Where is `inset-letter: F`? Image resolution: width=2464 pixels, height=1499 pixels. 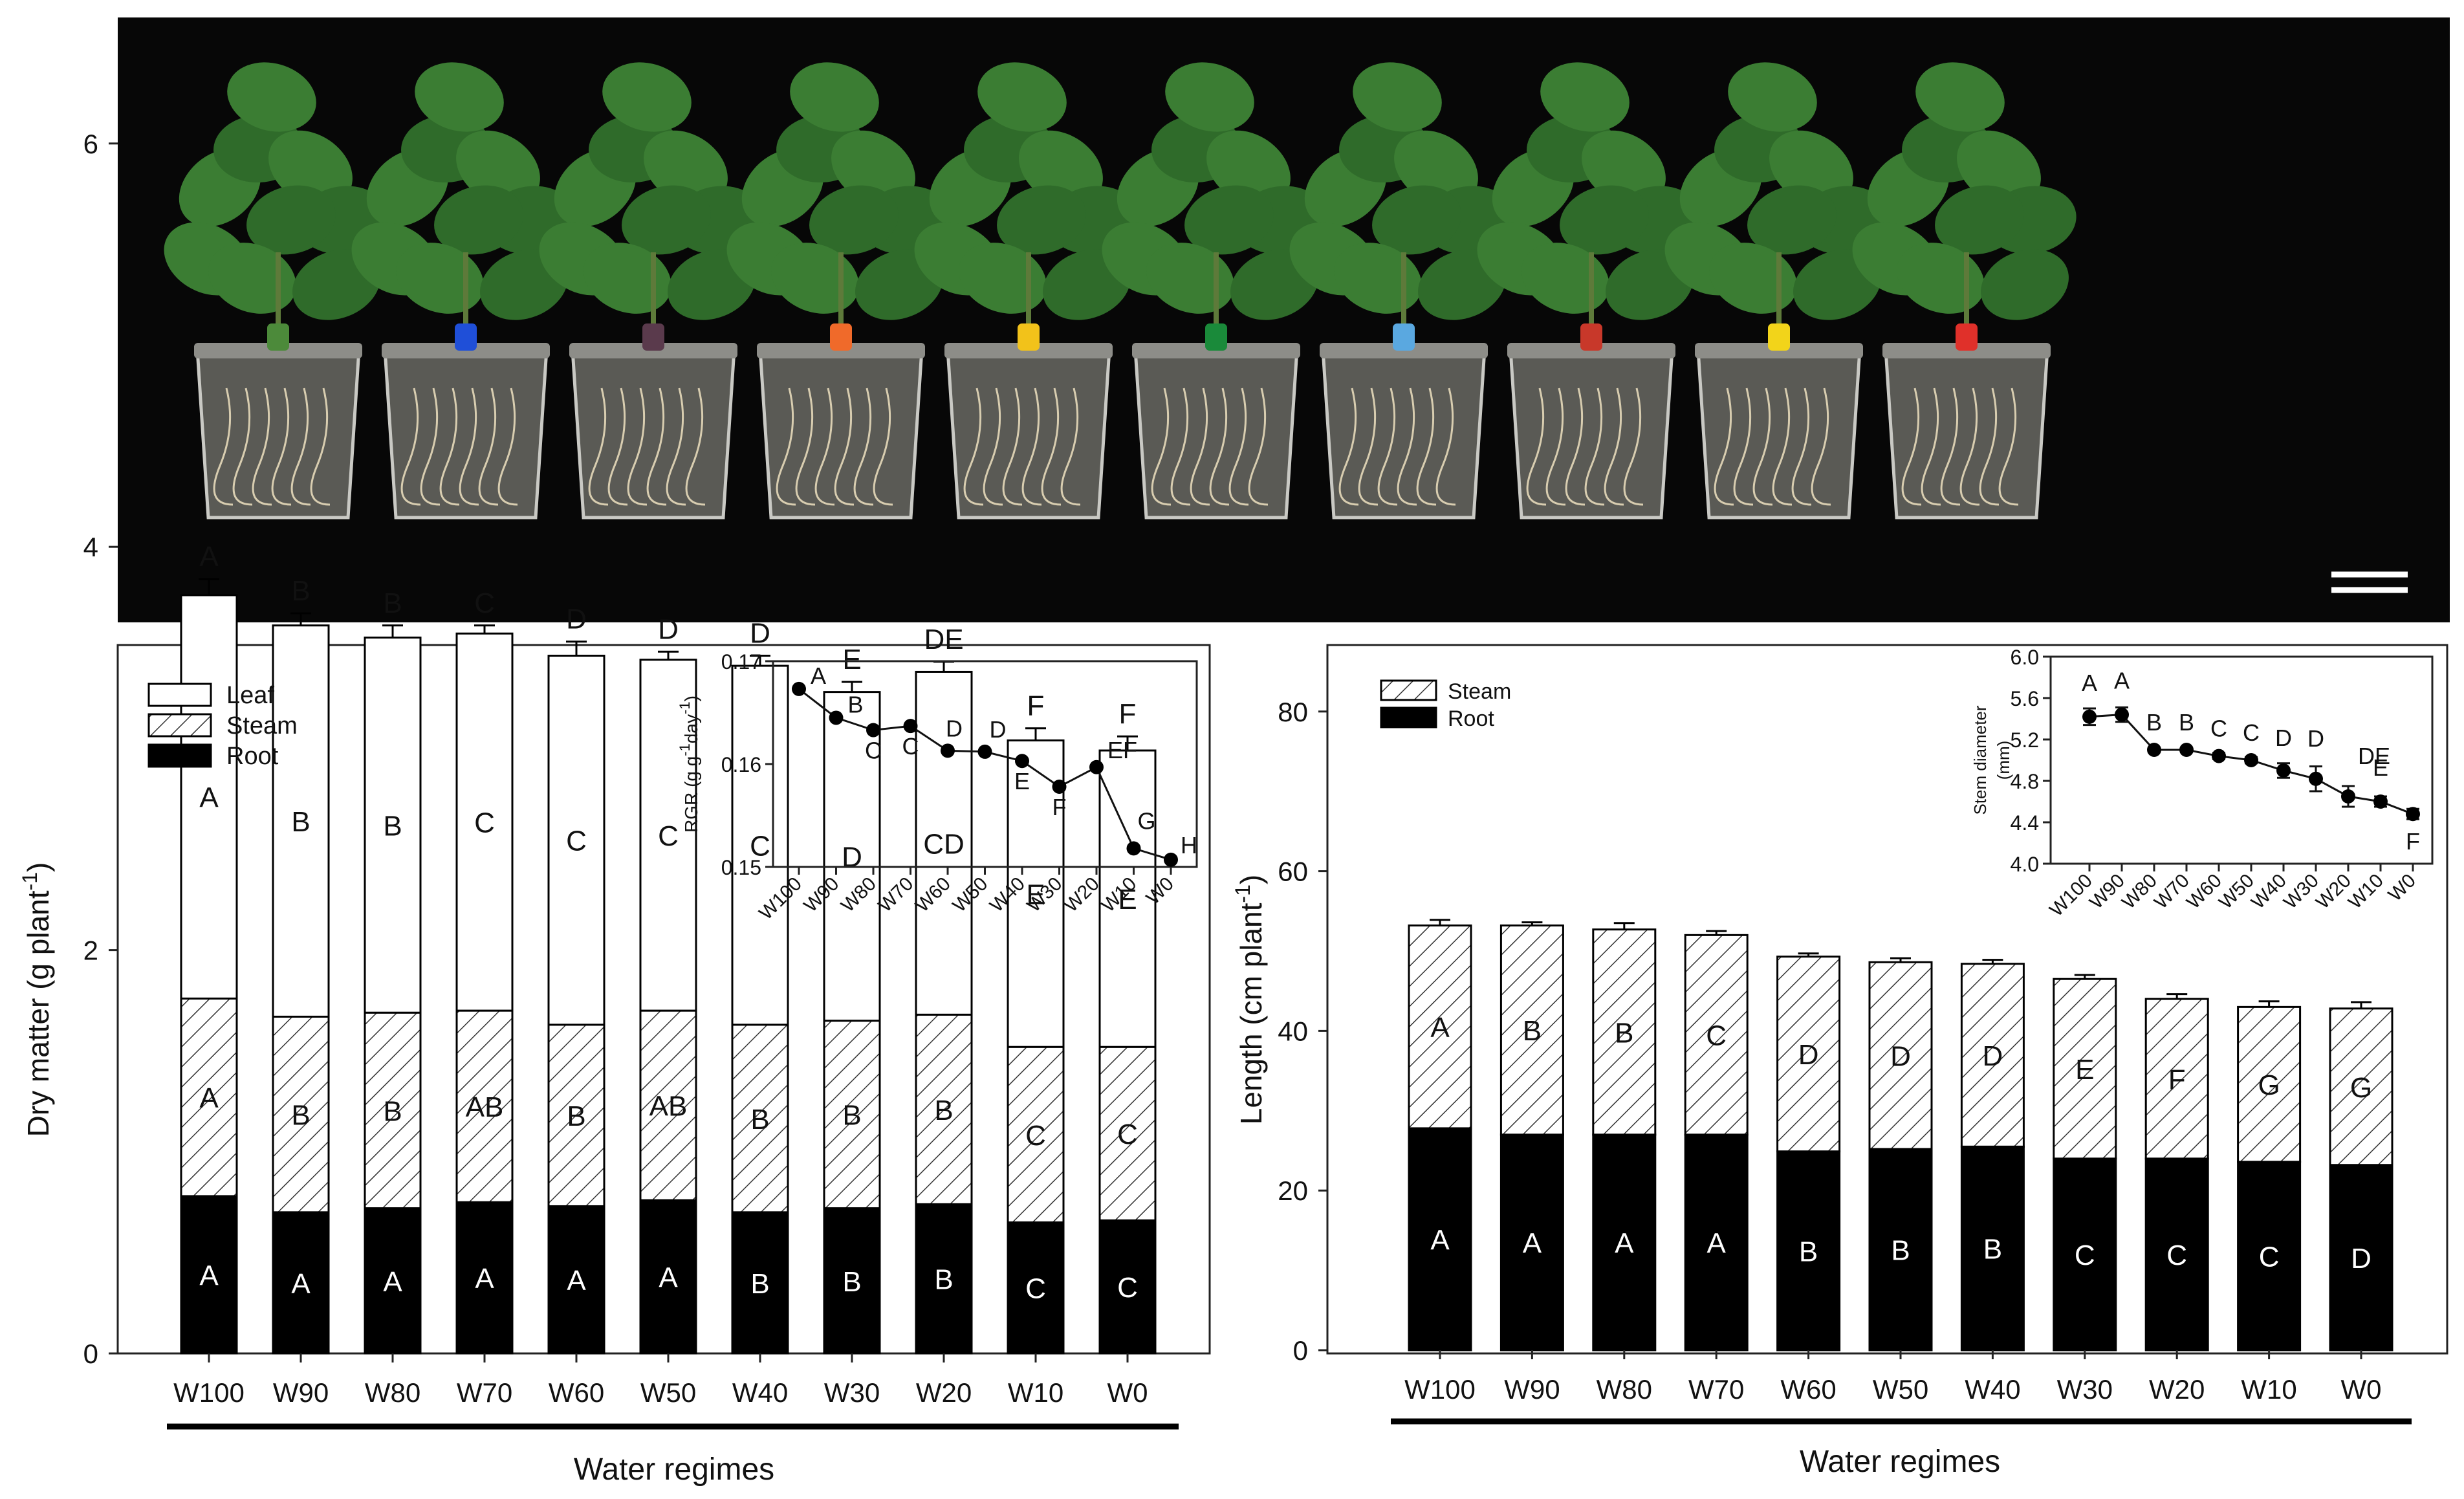 inset-letter: F is located at coordinates (2413, 841).